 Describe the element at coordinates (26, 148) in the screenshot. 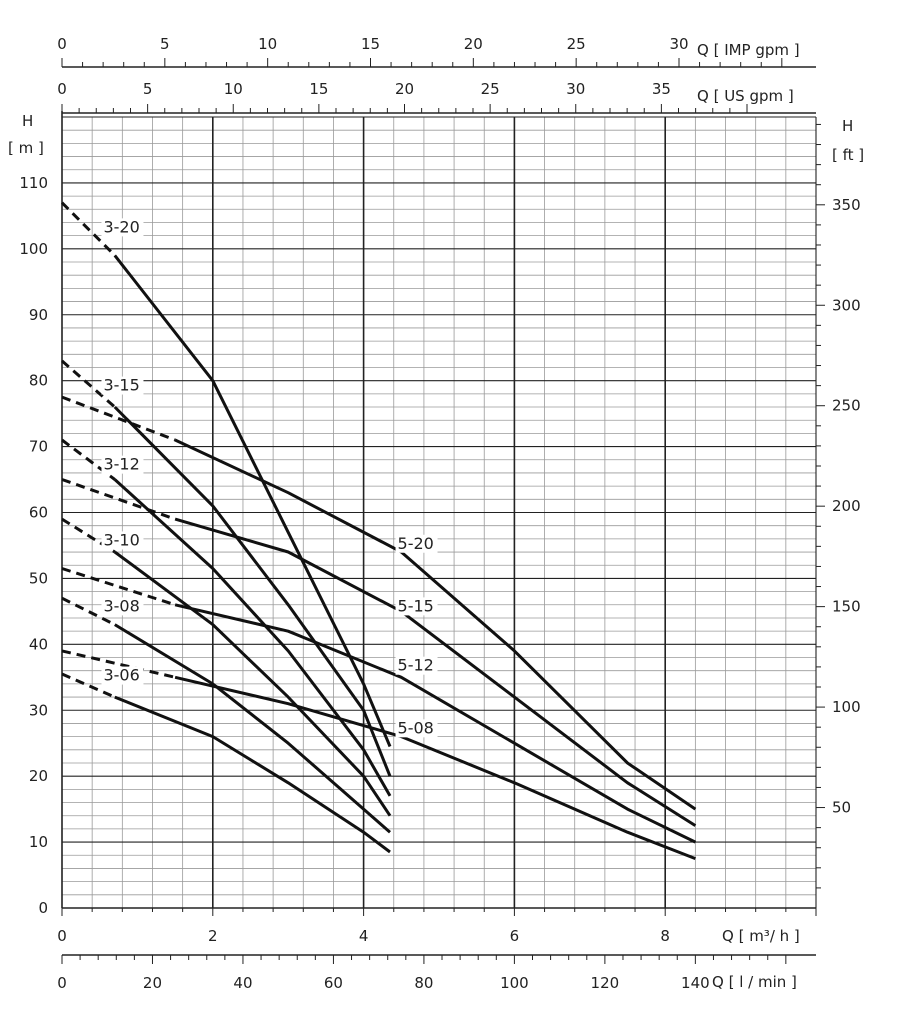

I see `left-axis-title-unit: [ m ]` at that location.